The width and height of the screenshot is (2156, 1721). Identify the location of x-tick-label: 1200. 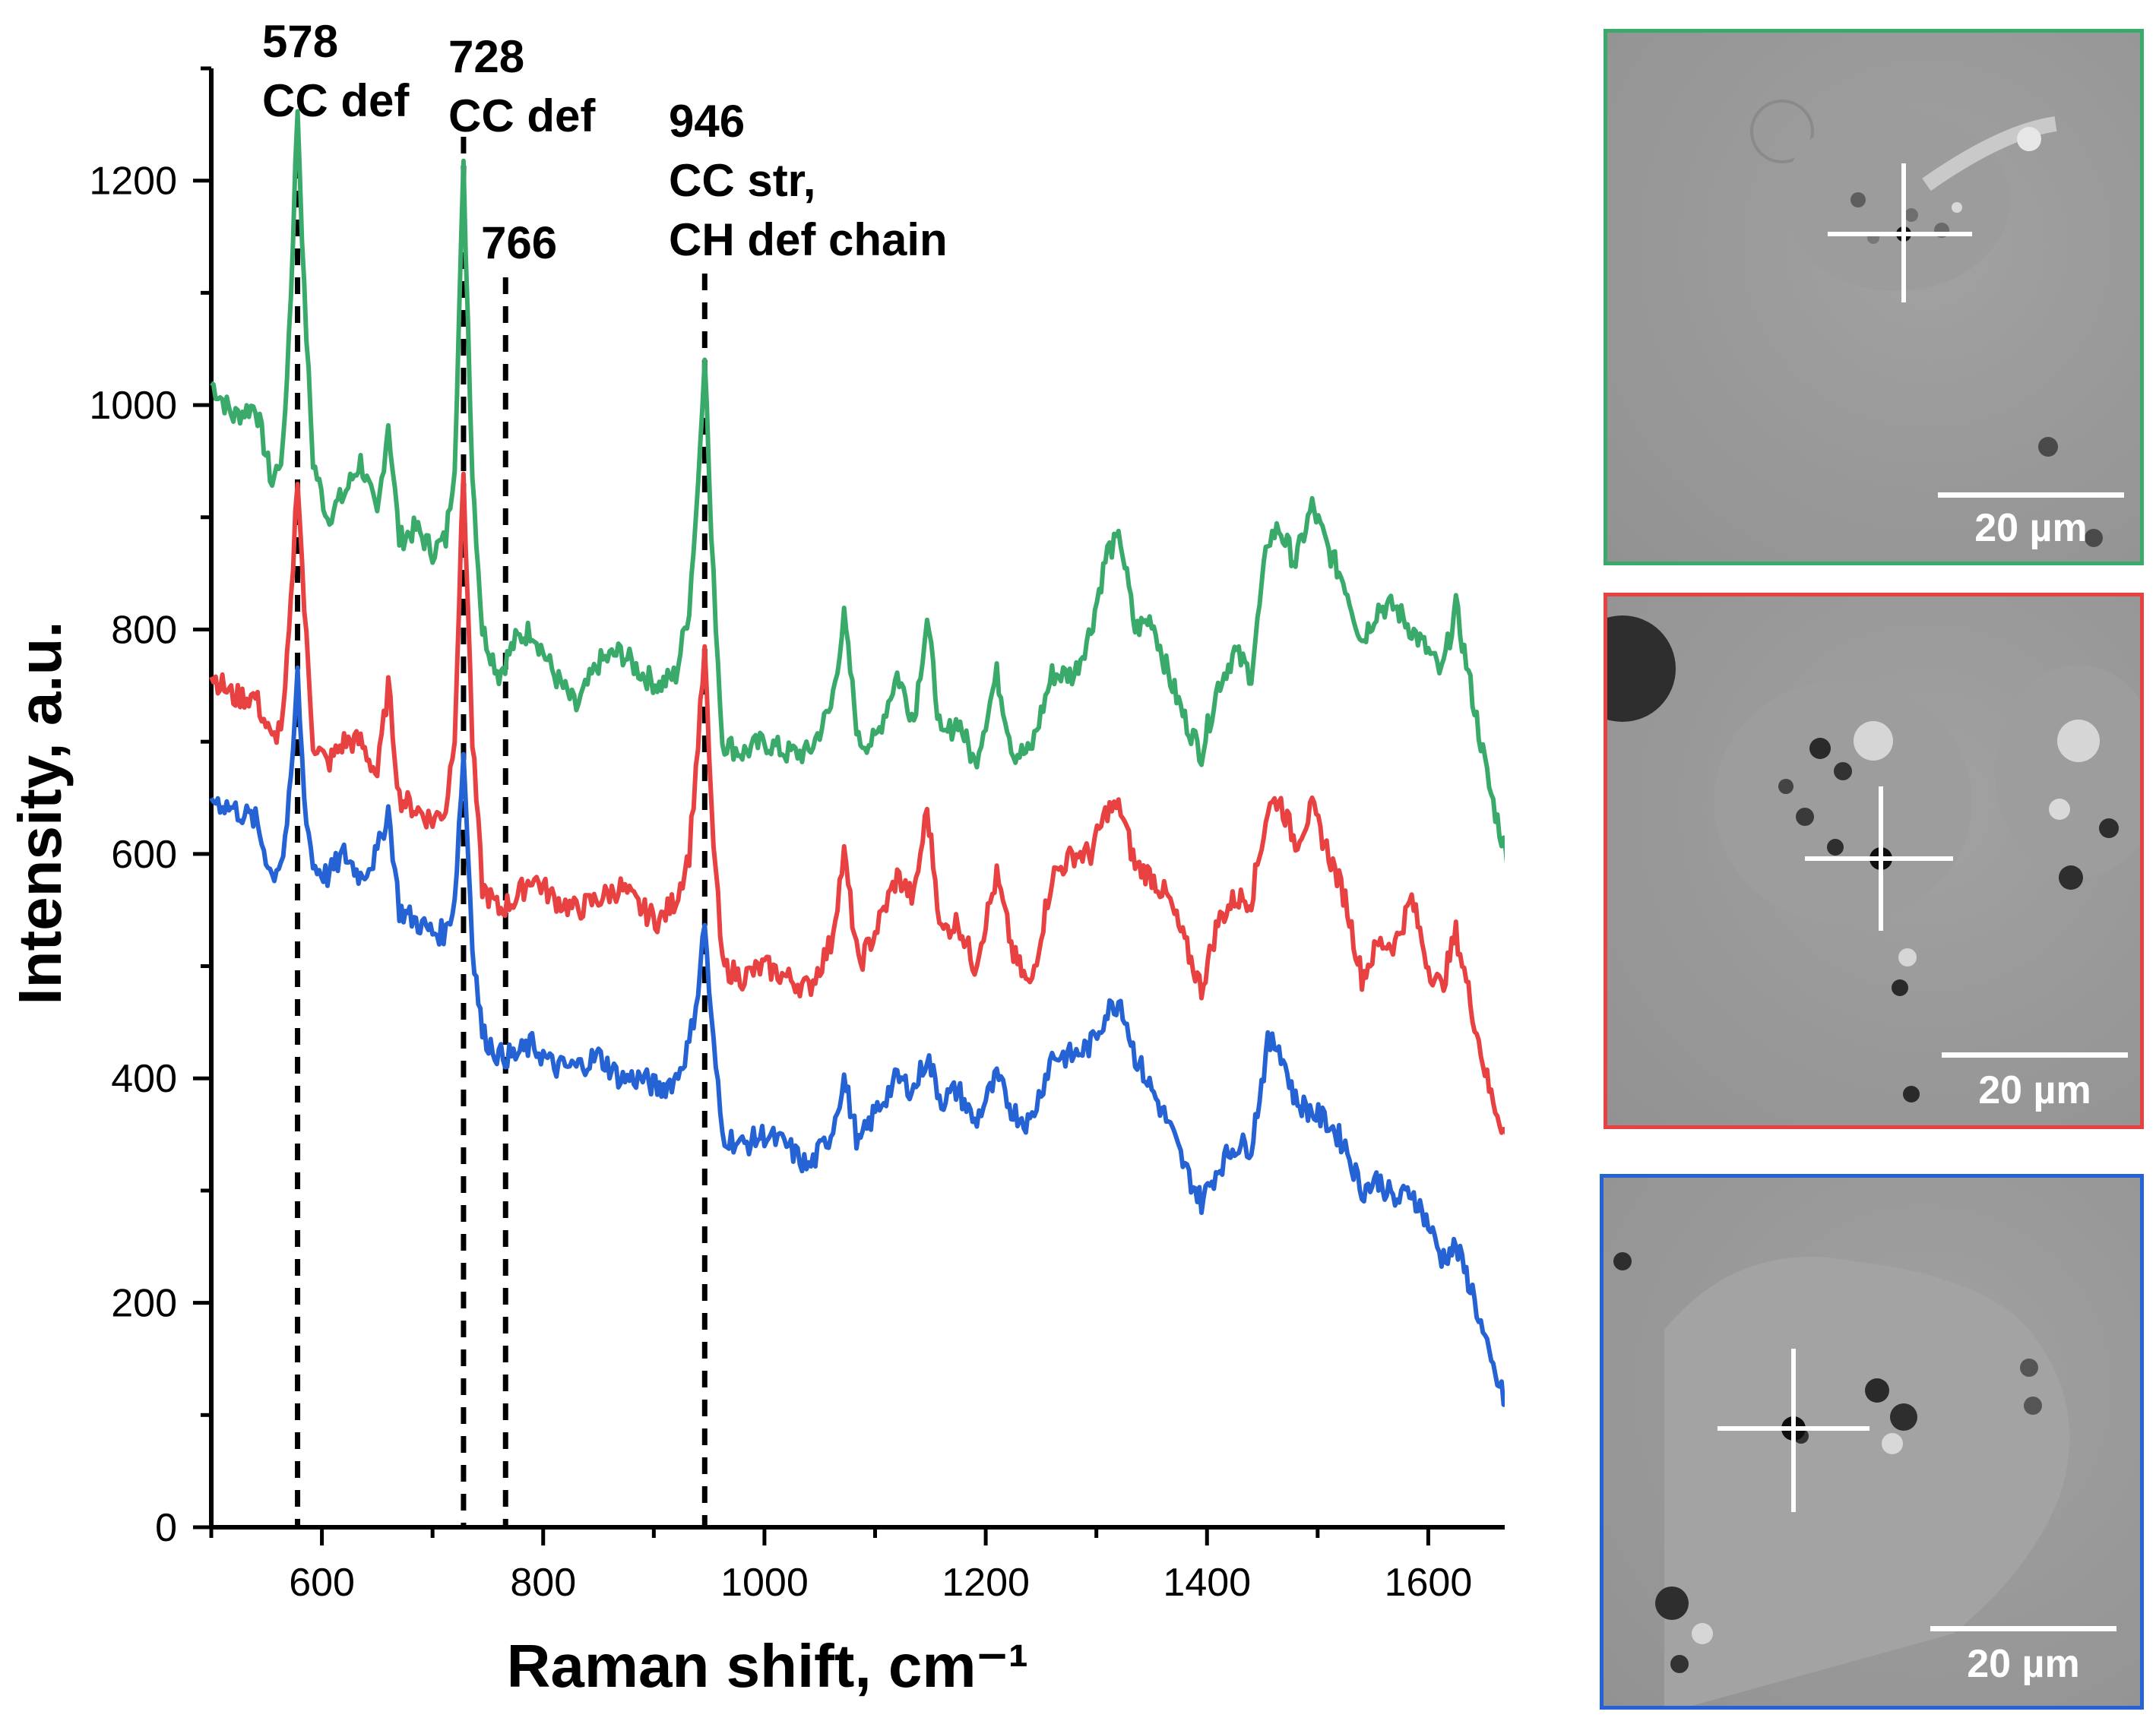
(986, 1583).